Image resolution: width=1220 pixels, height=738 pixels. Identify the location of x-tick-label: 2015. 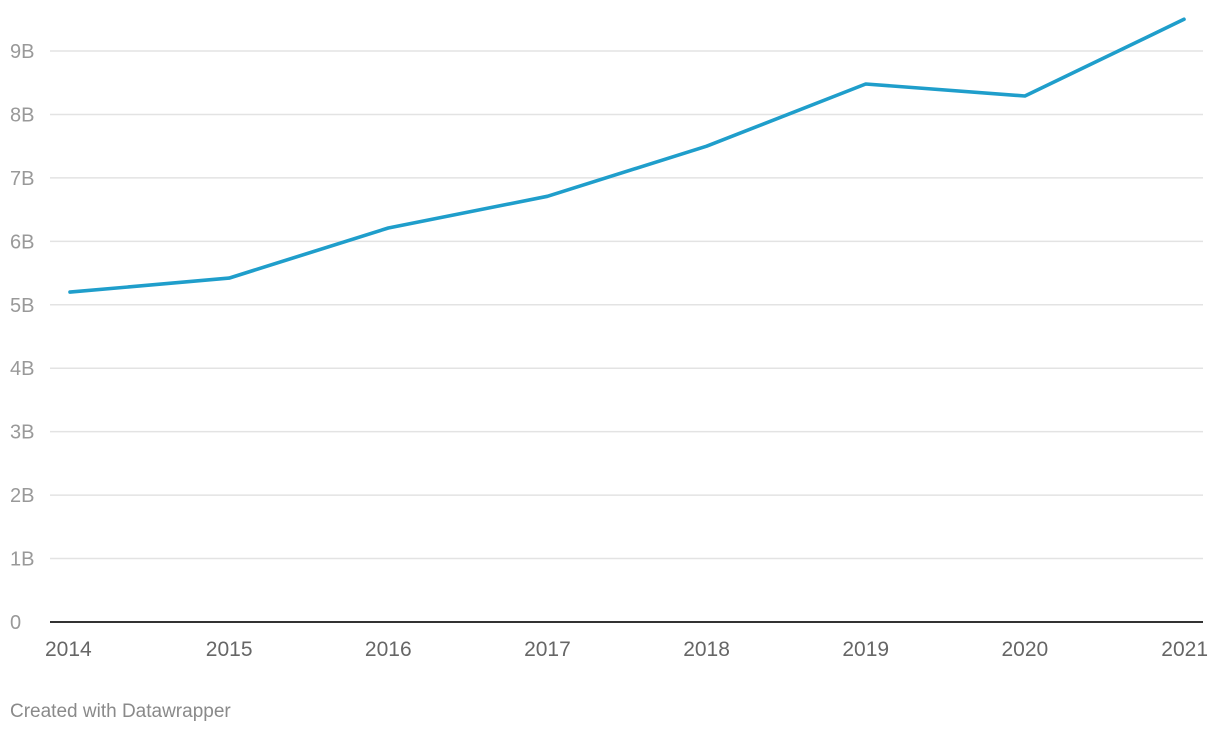
(229, 649).